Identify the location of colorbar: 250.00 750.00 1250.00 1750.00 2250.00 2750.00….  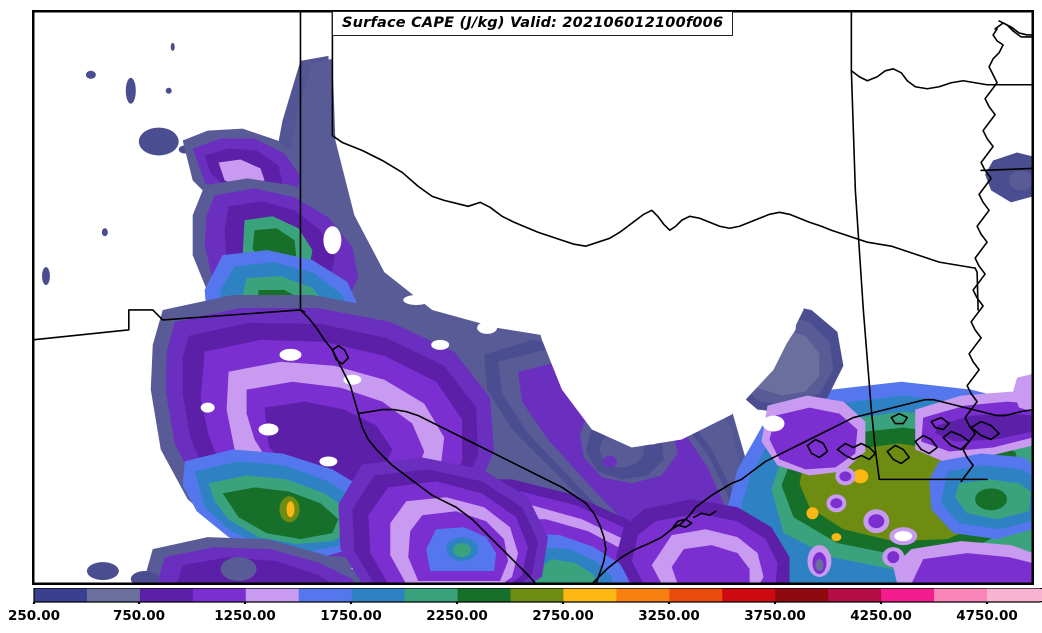
(521, 610).